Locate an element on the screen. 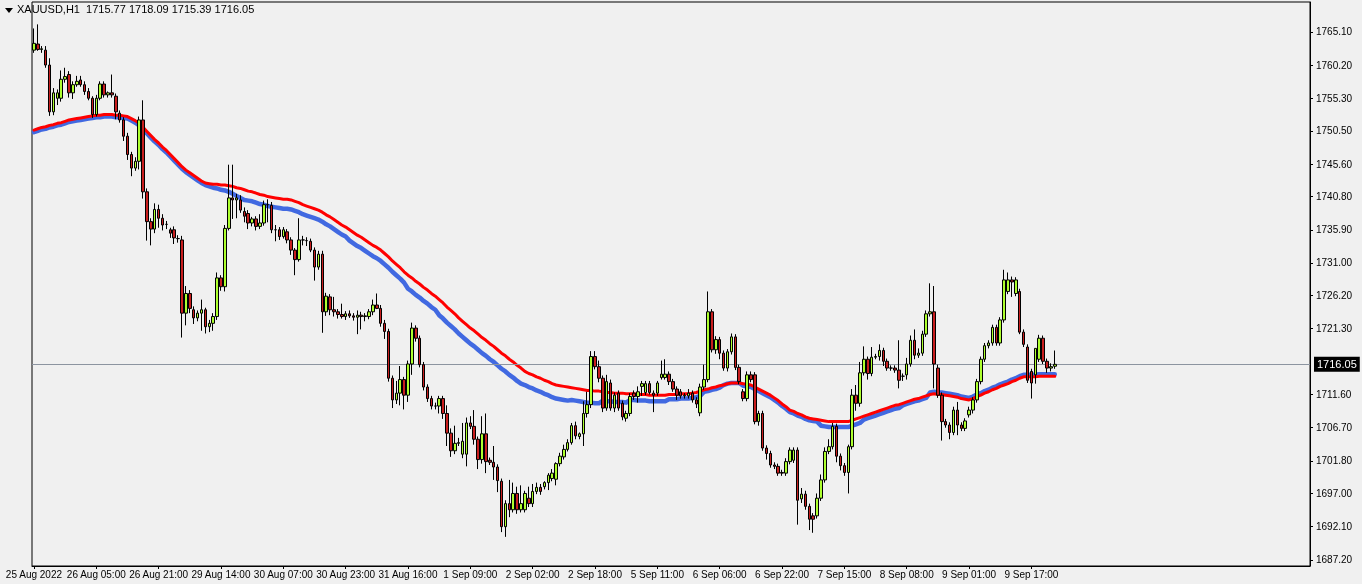 The image size is (1362, 584). y-tick-label: 1740.80 is located at coordinates (1334, 197).